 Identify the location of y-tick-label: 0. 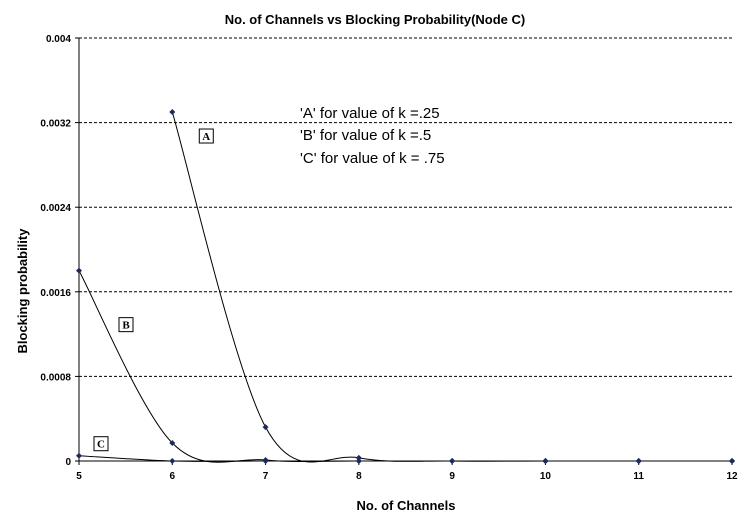
(68, 462).